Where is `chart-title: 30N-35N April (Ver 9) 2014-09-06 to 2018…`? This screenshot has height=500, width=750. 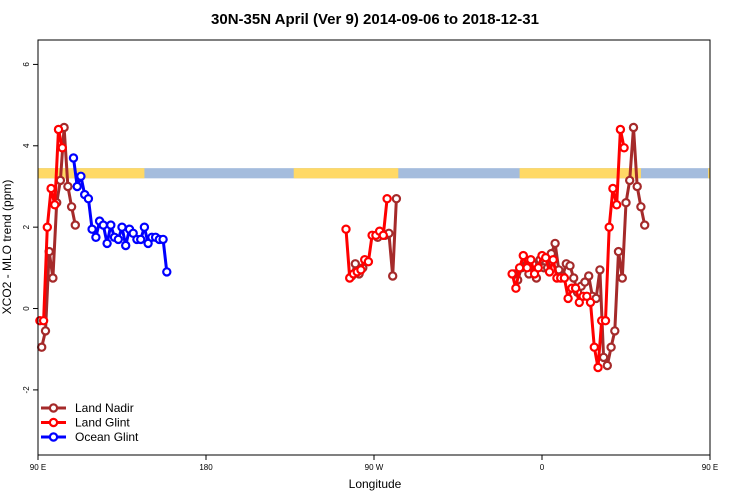
chart-title: 30N-35N April (Ver 9) 2014-09-06 to 2018… is located at coordinates (375, 19).